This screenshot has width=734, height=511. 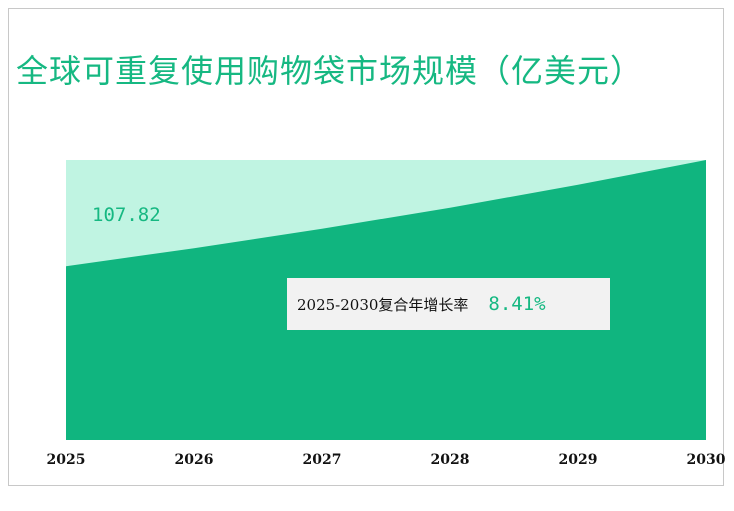 What do you see at coordinates (126, 215) in the screenshot?
I see `data-label-2025: 107.82` at bounding box center [126, 215].